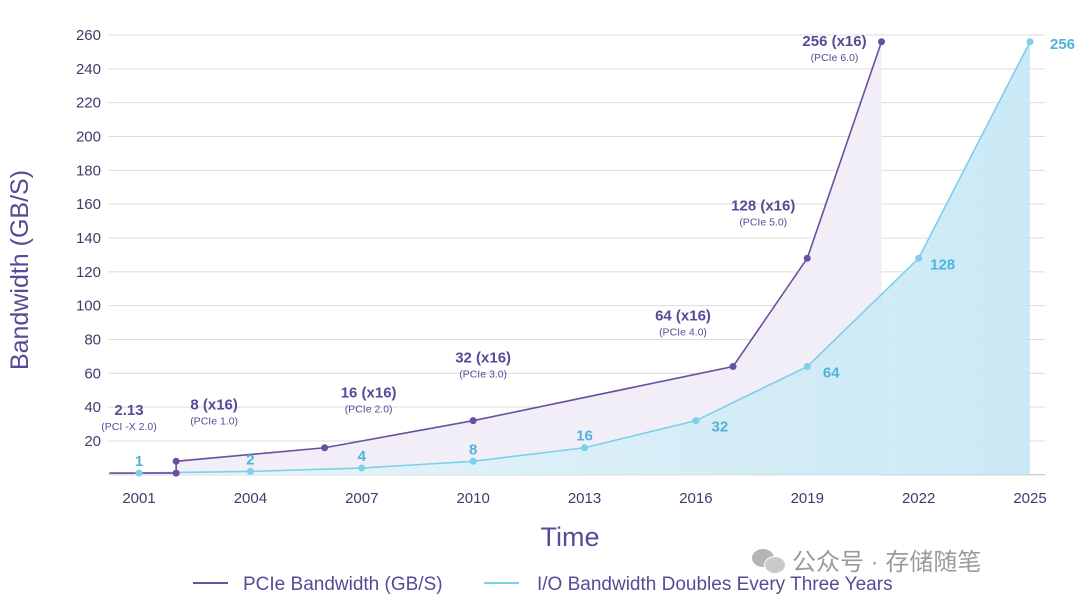  Describe the element at coordinates (918, 498) in the screenshot. I see `x-tick-label: 2022` at that location.